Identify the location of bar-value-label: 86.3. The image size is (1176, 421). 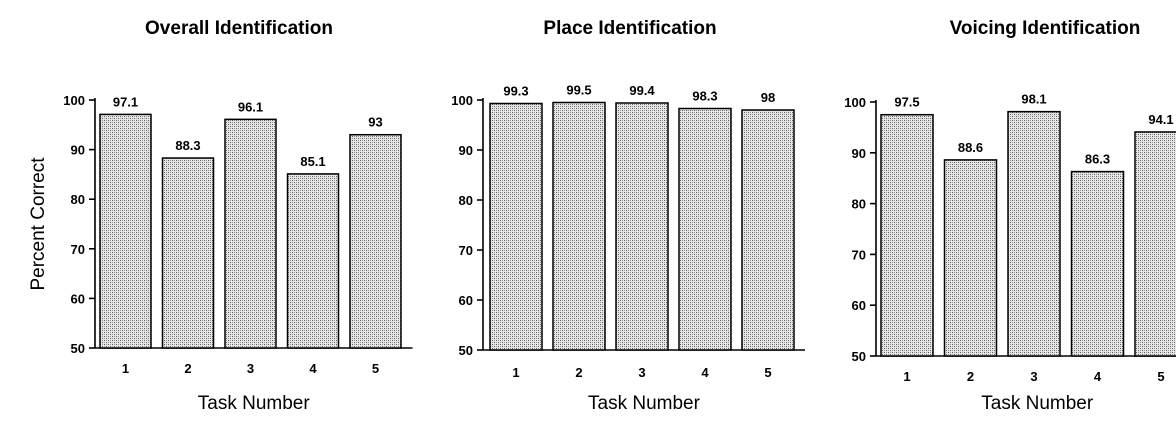
(1097, 159).